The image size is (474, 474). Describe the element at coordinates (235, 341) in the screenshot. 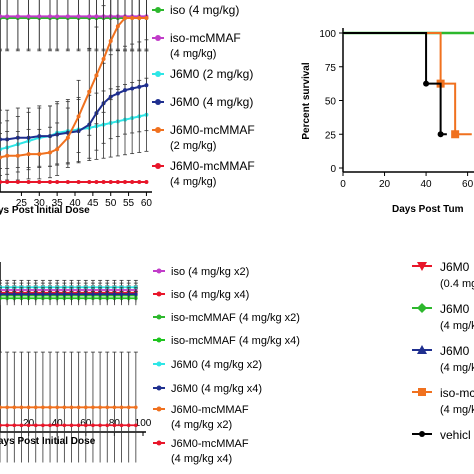

I see `legend-label: iso-mcMMAF (4 mg/kg x4)` at that location.